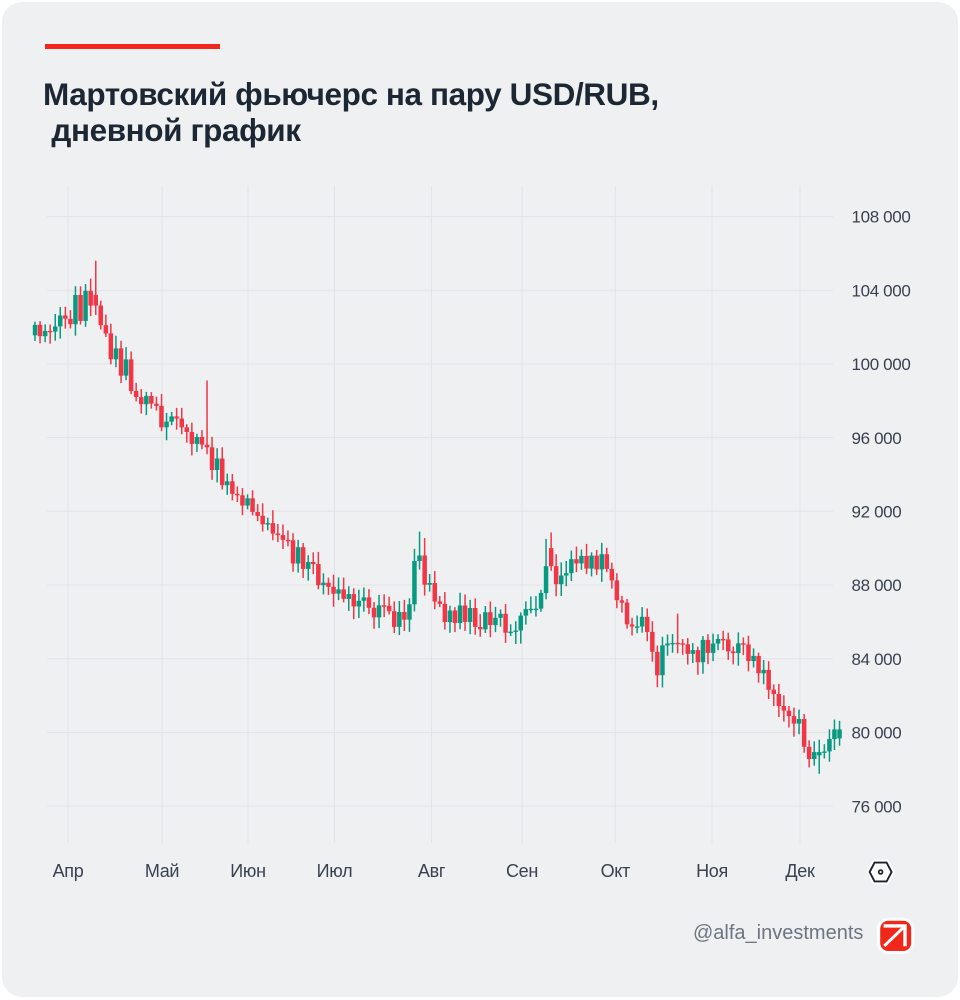 The image size is (960, 1000). Describe the element at coordinates (877, 585) in the screenshot. I see `svg-text: 88 000` at that location.